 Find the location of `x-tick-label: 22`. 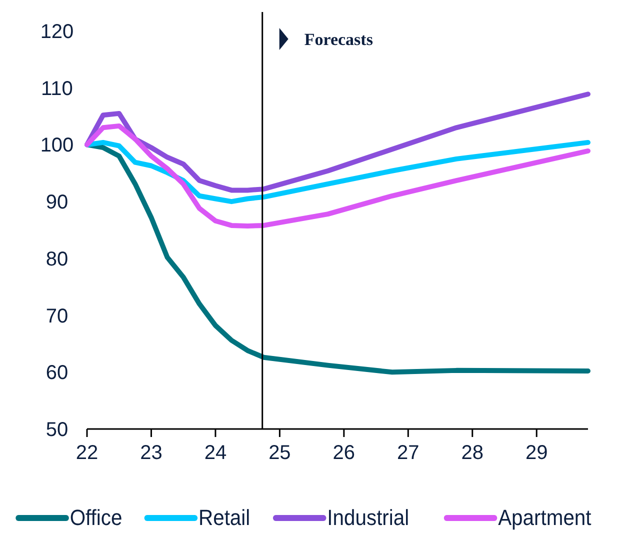

x-tick-label: 22 is located at coordinates (87, 453).